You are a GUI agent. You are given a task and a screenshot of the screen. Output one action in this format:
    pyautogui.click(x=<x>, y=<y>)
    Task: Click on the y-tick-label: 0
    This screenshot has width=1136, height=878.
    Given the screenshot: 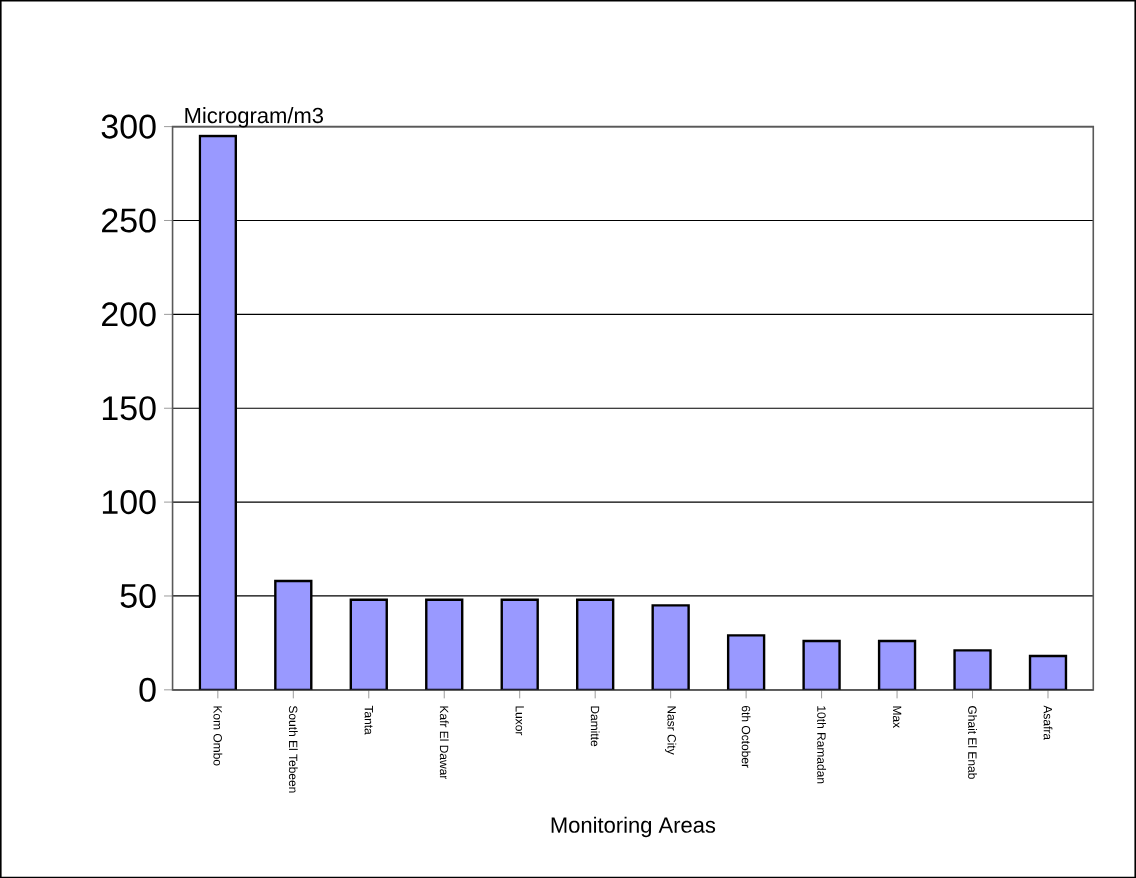 What is the action you would take?
    pyautogui.click(x=147, y=689)
    